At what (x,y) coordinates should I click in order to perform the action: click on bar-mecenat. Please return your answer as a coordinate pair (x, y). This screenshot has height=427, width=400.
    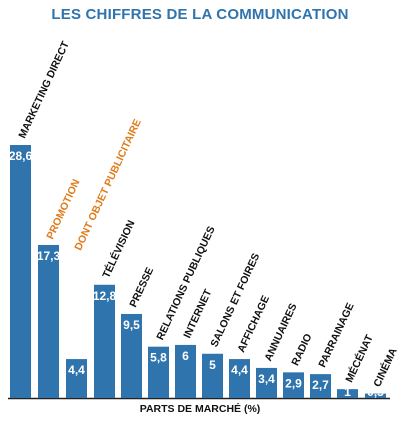
    Looking at the image, I should click on (347, 393).